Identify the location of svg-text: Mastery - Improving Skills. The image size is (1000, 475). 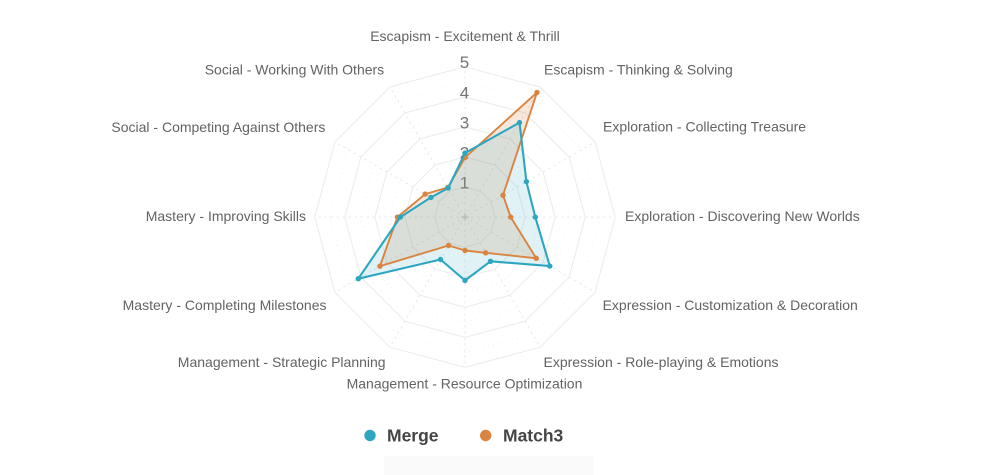
(226, 216).